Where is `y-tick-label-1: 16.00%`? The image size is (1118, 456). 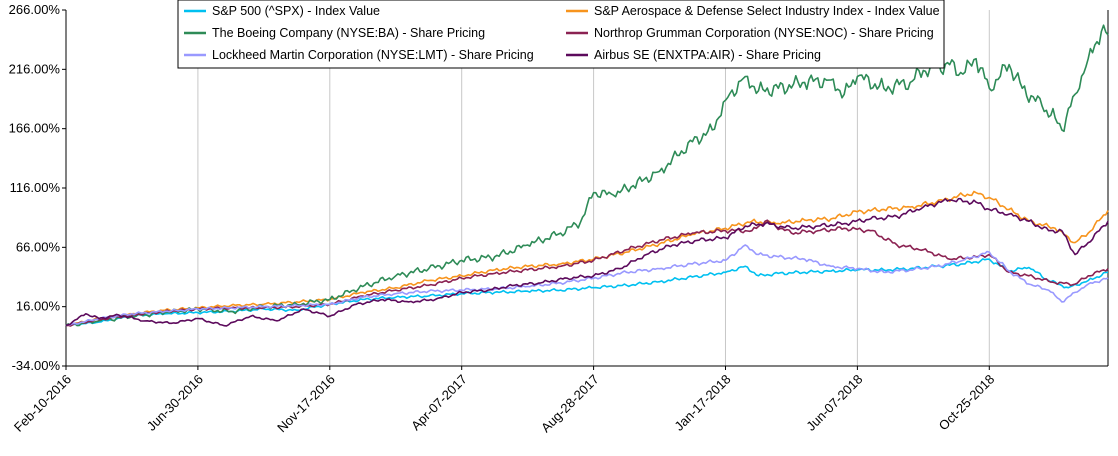 y-tick-label-1: 16.00% is located at coordinates (38, 306).